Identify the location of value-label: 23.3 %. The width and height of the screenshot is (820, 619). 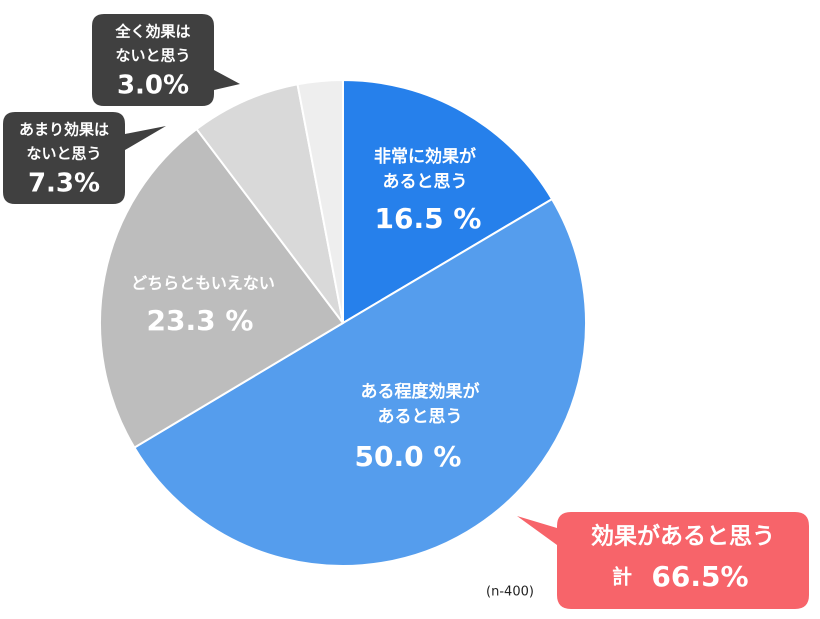
(200, 320).